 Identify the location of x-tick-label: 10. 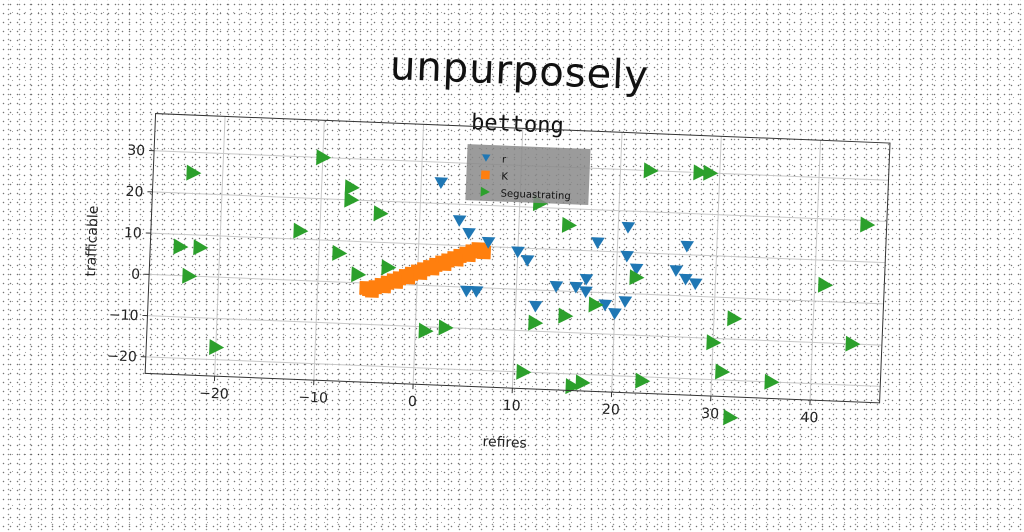
(511, 406).